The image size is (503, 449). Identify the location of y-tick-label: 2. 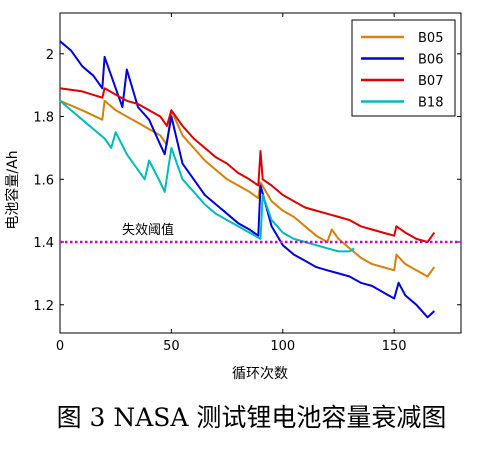
(50, 55).